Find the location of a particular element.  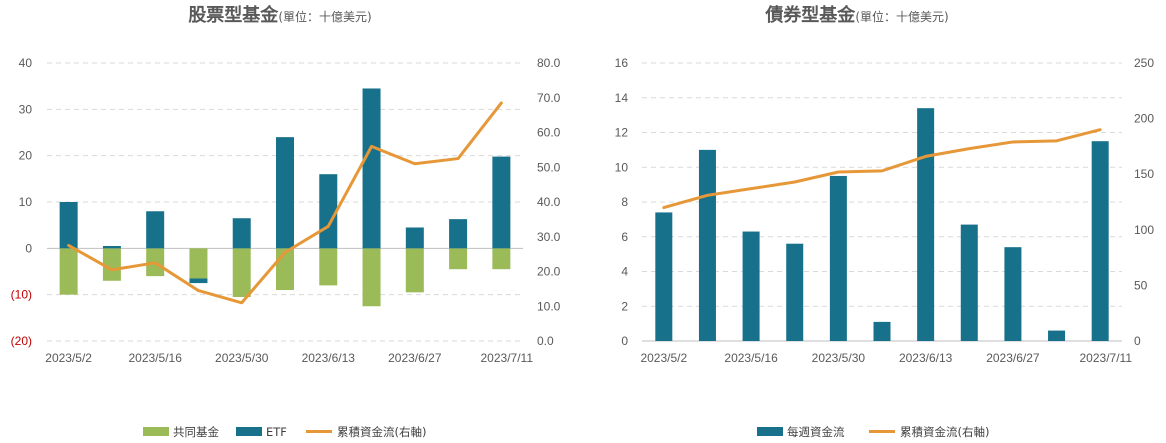

legend-label-cumulative: 累積資金流(右軸) is located at coordinates (381, 432).